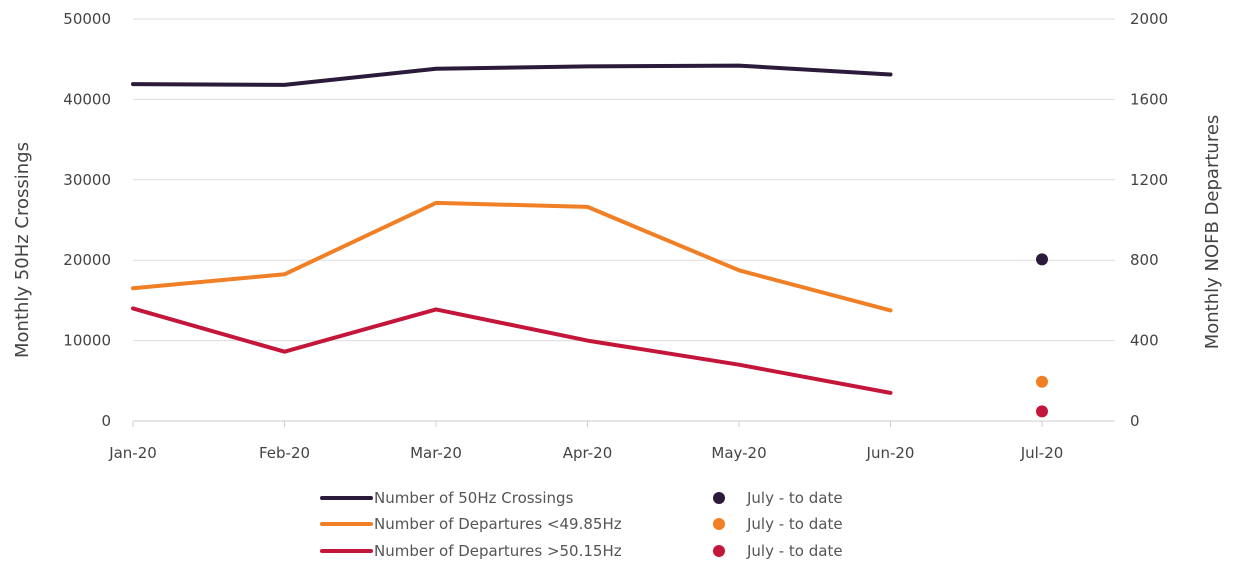 This screenshot has width=1235, height=569. What do you see at coordinates (1149, 220) in the screenshot?
I see `right-axis-ticks: 0 400 800 1200 1600 2000` at bounding box center [1149, 220].